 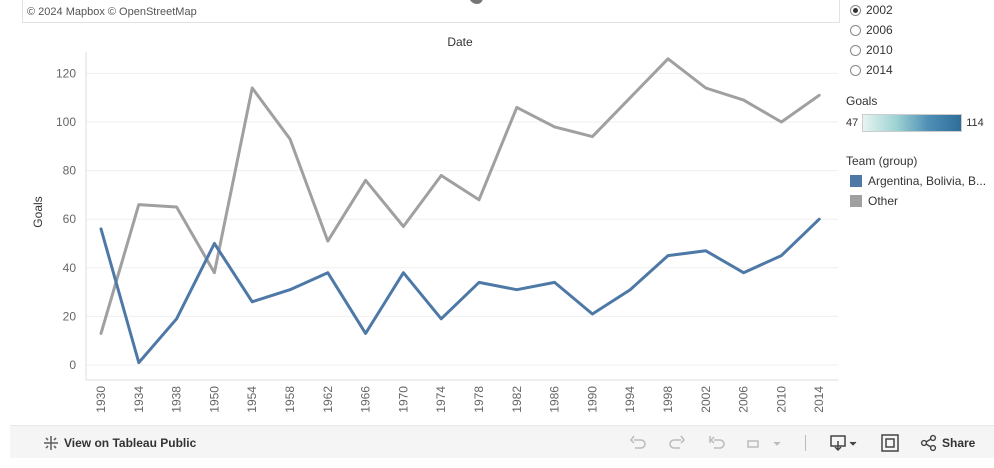 What do you see at coordinates (668, 399) in the screenshot?
I see `x-tick-label: 1998` at bounding box center [668, 399].